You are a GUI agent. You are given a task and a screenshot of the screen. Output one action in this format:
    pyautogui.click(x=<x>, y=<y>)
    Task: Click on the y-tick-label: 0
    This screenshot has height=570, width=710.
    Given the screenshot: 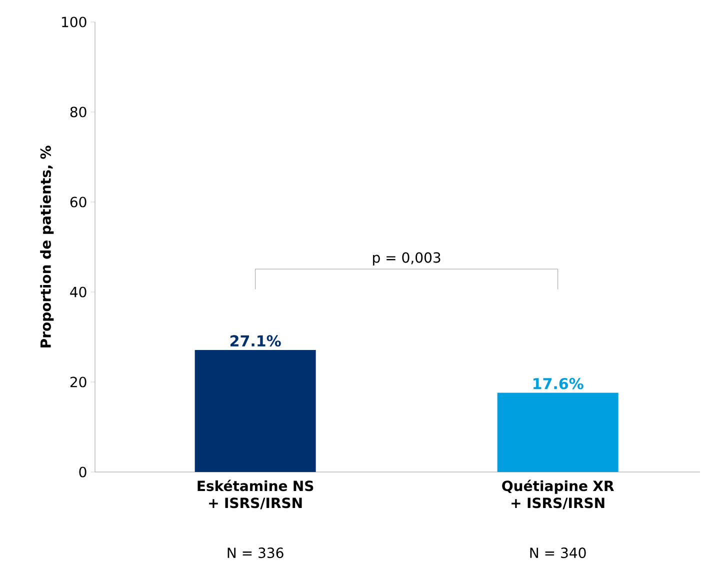 What is the action you would take?
    pyautogui.click(x=82, y=472)
    